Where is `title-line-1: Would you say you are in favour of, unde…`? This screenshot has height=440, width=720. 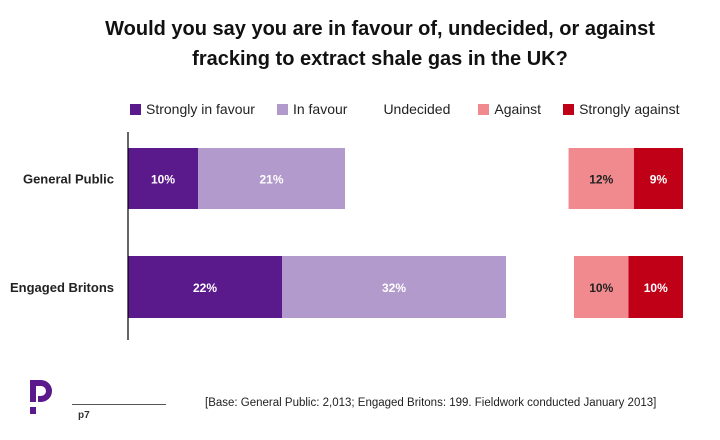 title-line-1: Would you say you are in favour of, unde… is located at coordinates (380, 29).